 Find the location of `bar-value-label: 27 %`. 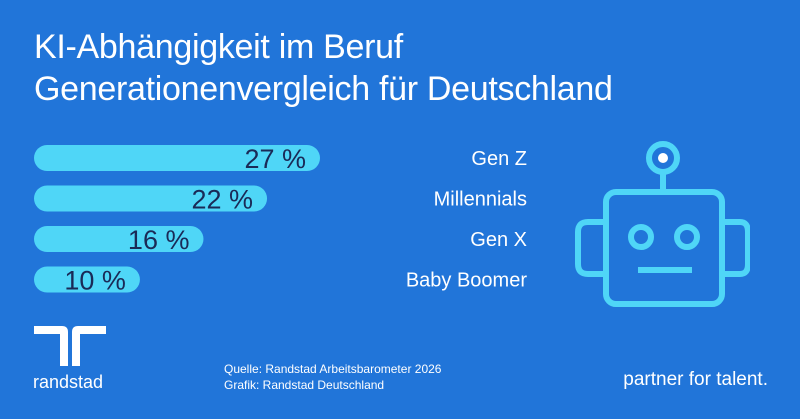

bar-value-label: 27 % is located at coordinates (275, 159).